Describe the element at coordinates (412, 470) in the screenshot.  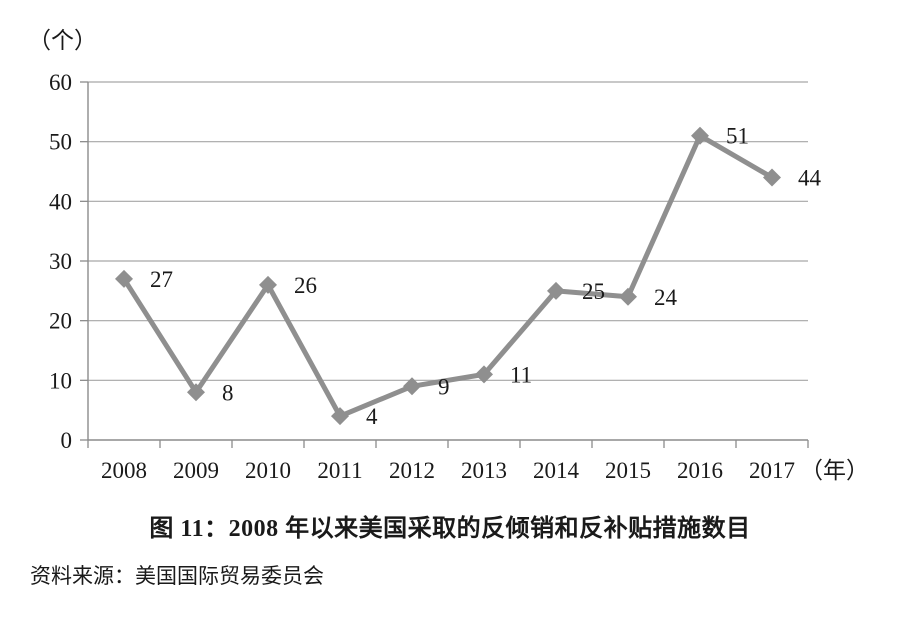
I see `x-tick-label: 2012` at that location.